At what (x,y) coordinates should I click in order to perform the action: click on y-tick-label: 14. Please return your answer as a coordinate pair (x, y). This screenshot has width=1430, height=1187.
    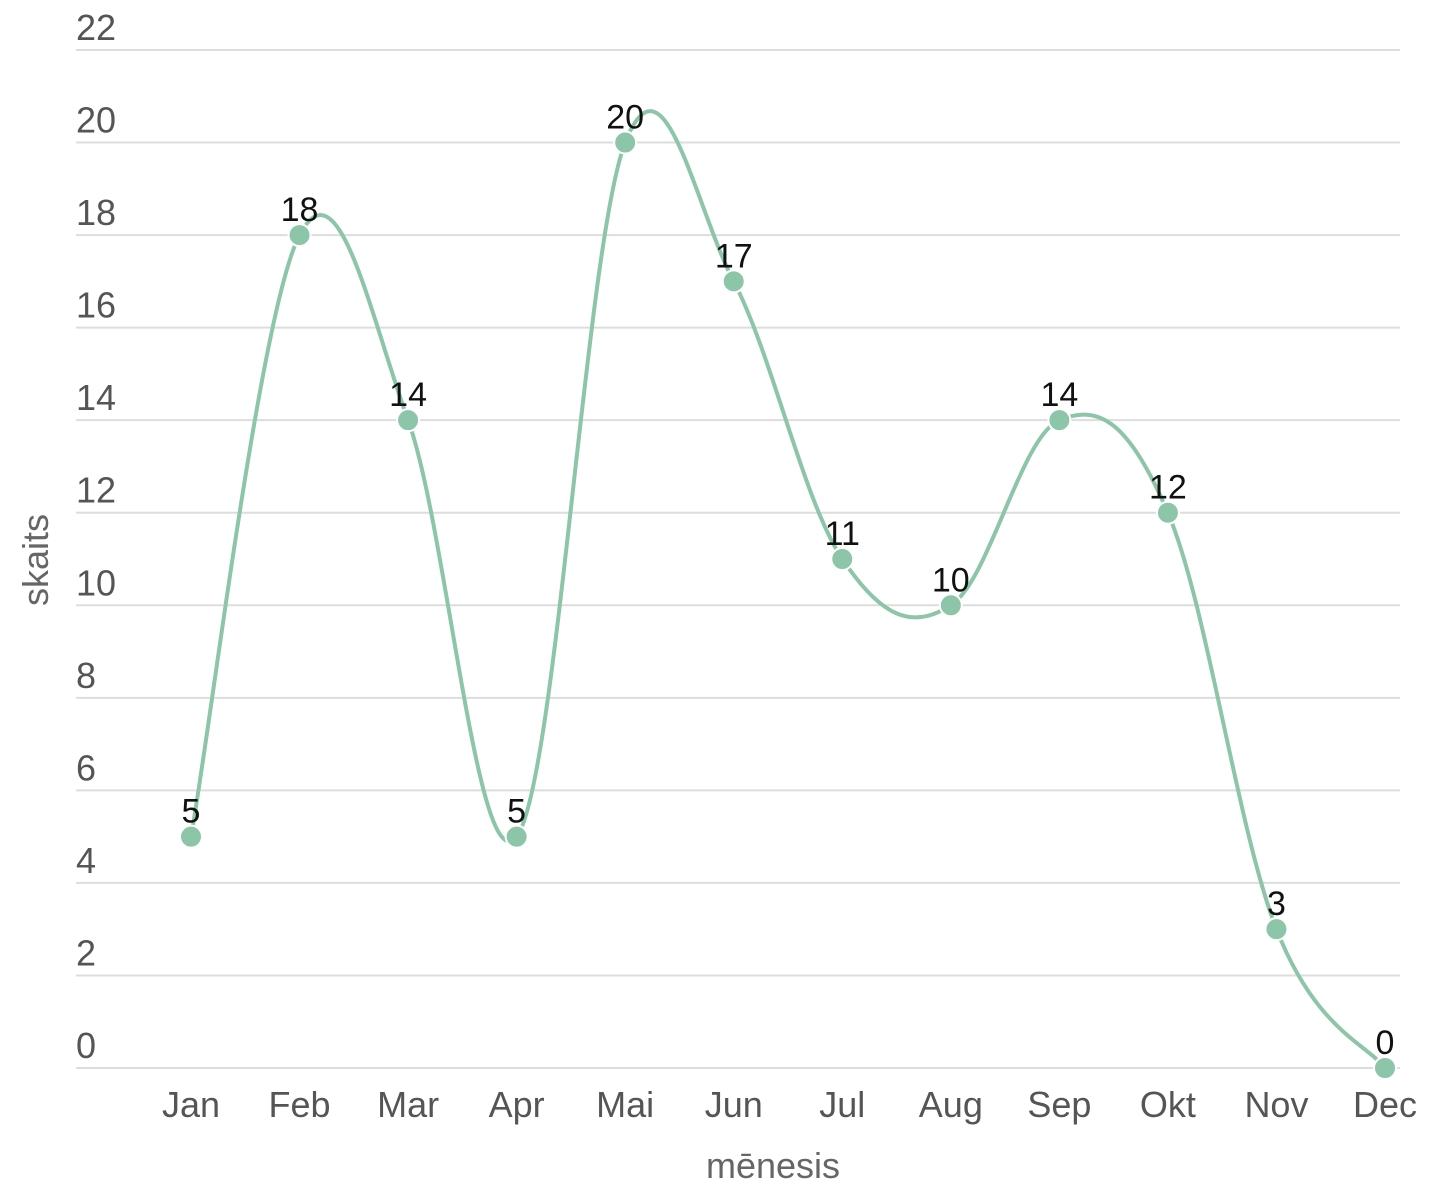
    Looking at the image, I should click on (96, 397).